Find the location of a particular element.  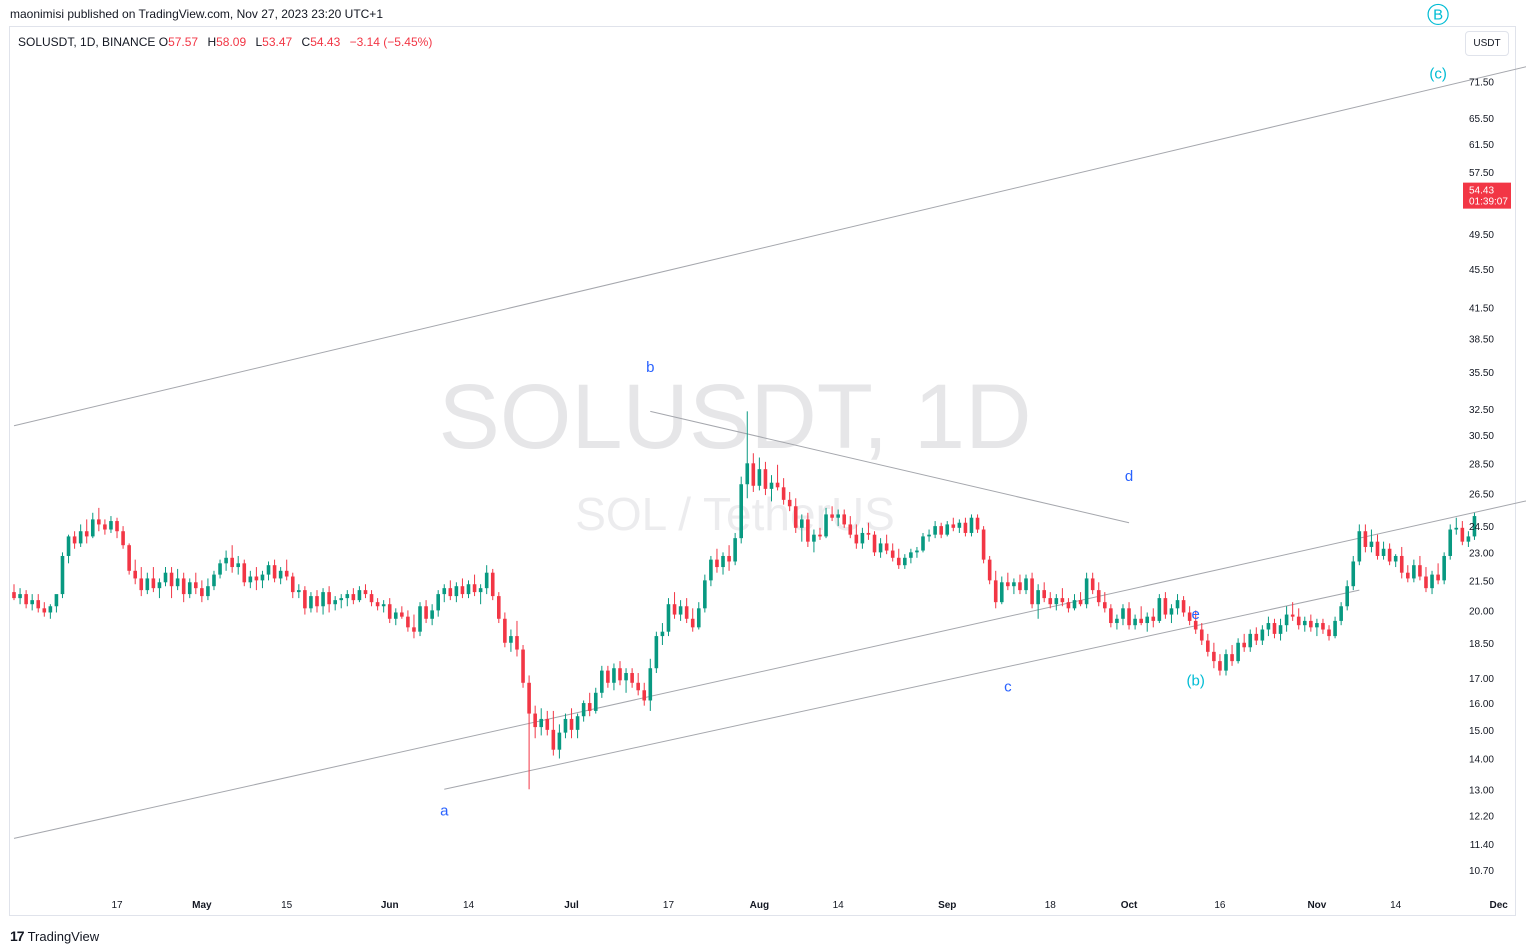

wave-label-d: d is located at coordinates (1129, 476).